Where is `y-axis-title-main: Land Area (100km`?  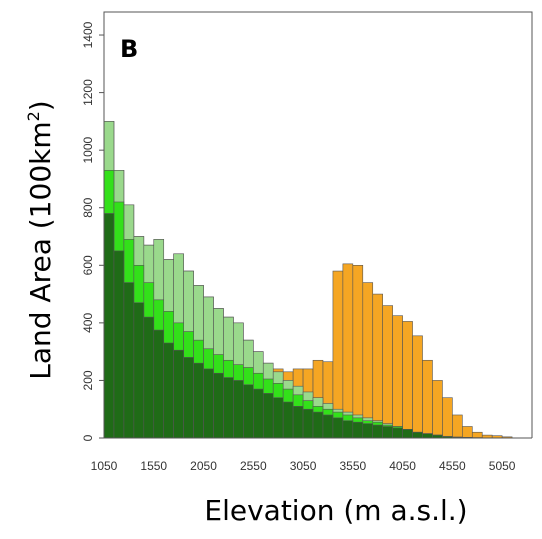 y-axis-title-main: Land Area (100km is located at coordinates (40, 250).